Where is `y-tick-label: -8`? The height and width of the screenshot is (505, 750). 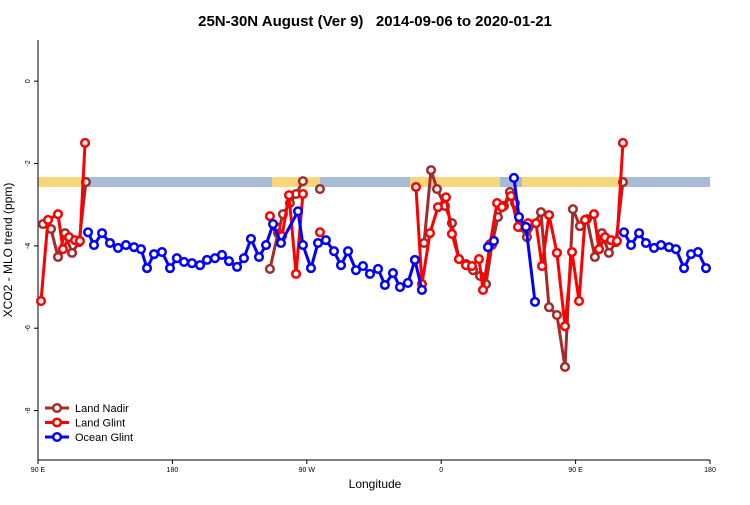
y-tick-label: -8 is located at coordinates (28, 410).